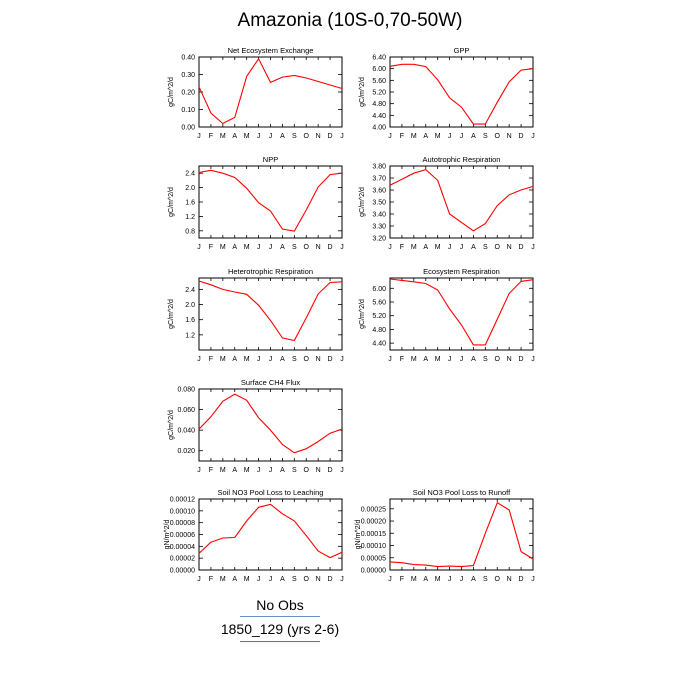 Image resolution: width=700 pixels, height=700 pixels. I want to click on y-axis-label: gN/m^2/d, so click(167, 535).